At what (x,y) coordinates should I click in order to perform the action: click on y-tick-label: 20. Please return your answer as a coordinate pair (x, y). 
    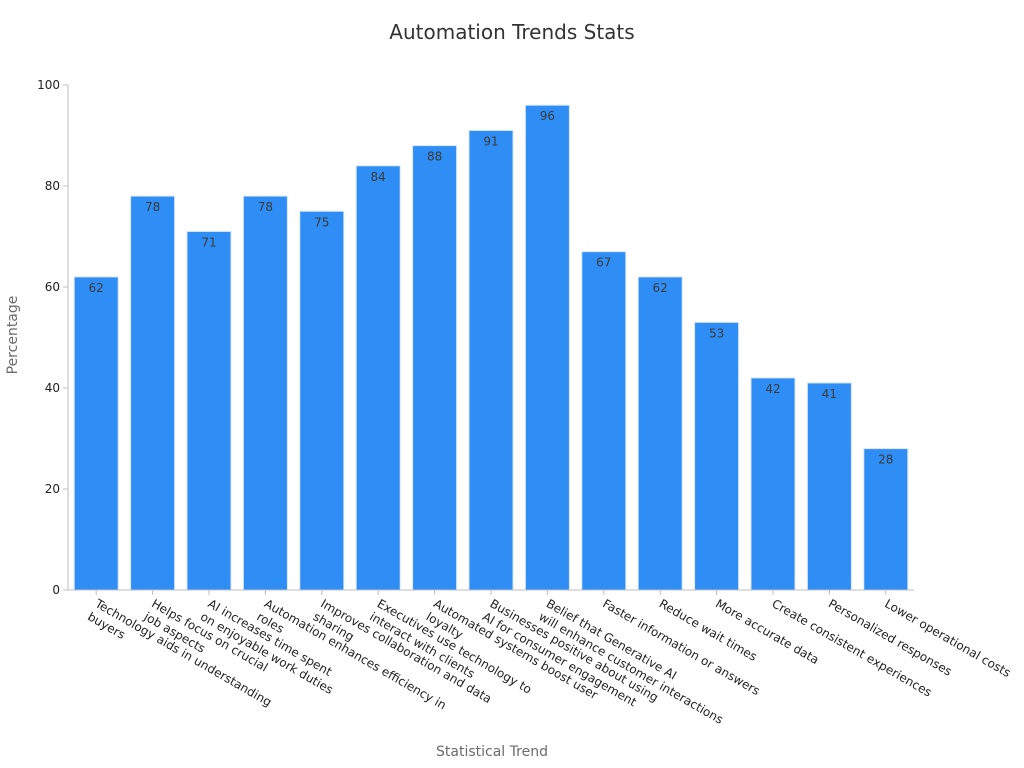
    Looking at the image, I should click on (52, 489).